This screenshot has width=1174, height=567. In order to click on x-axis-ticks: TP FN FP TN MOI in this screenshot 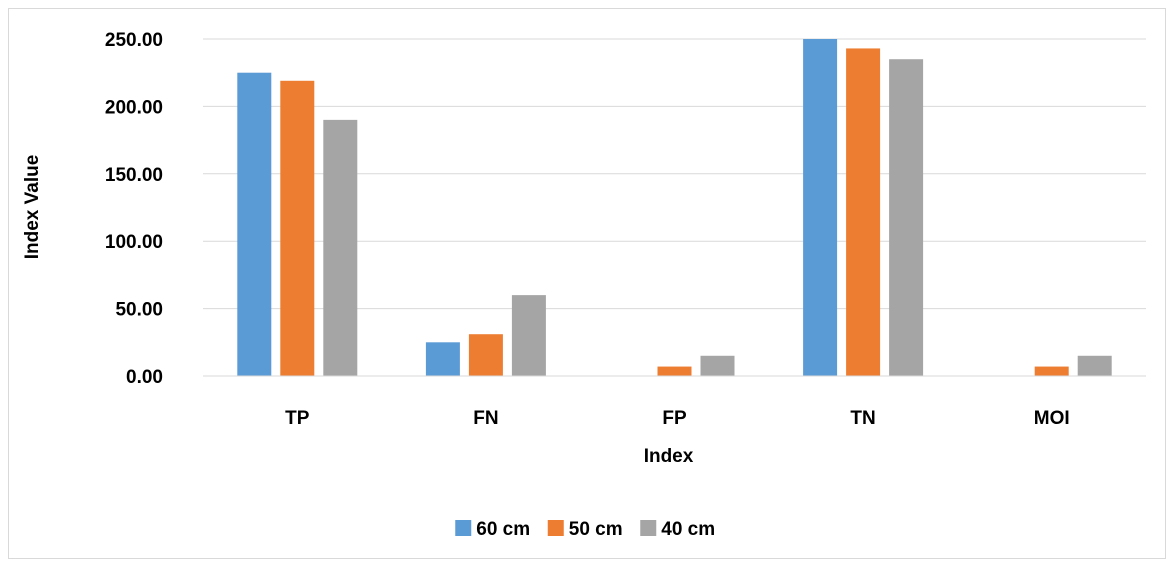, I will do `click(677, 418)`.